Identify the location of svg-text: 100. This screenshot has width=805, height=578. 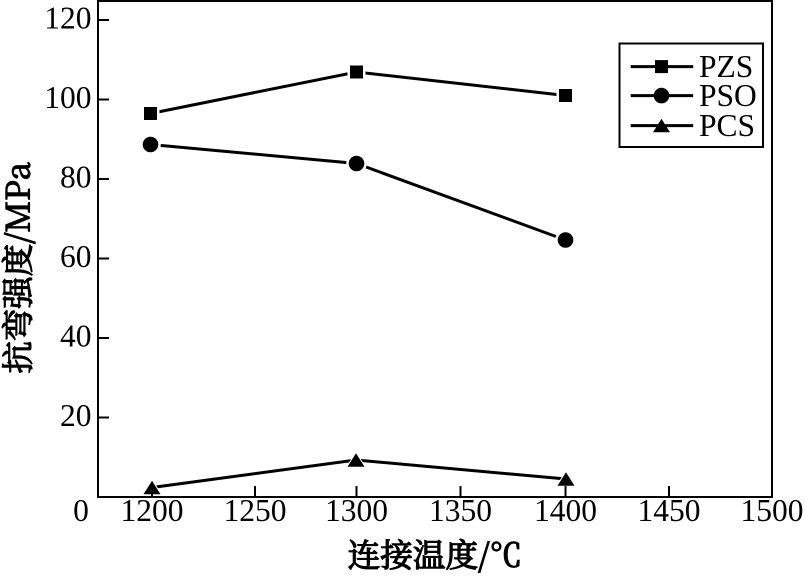
(67, 97).